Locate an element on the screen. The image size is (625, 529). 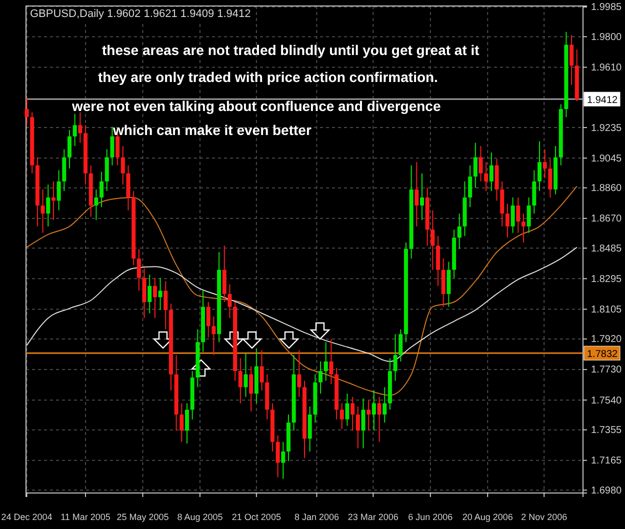
y-tick-label: 1.8485 is located at coordinates (606, 248).